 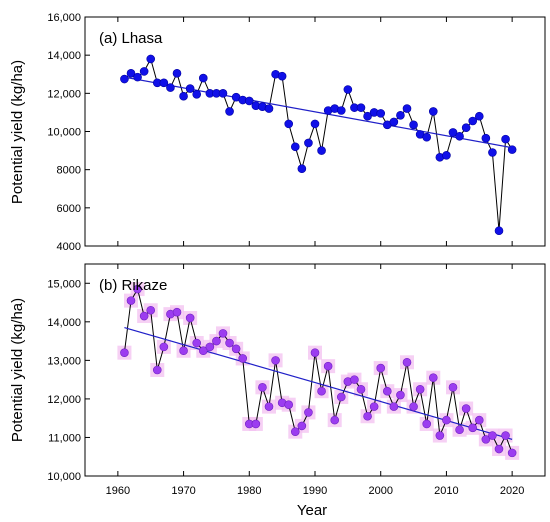 I want to click on y-tick-label-lhasa: 16,000, so click(x=64, y=18).